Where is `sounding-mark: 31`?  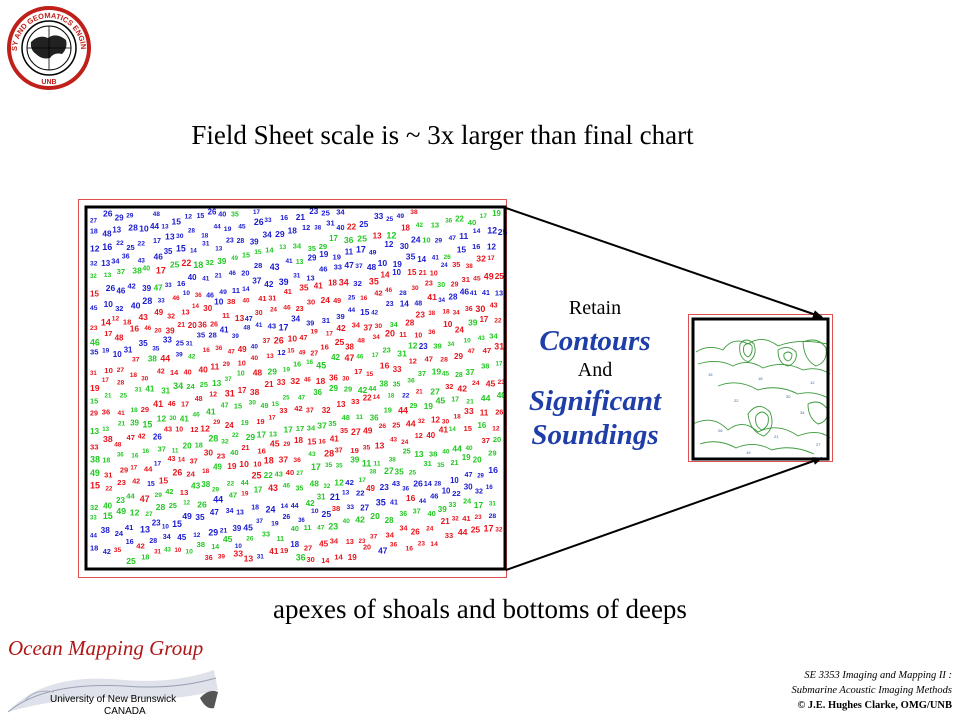
sounding-mark: 31 is located at coordinates (321, 497).